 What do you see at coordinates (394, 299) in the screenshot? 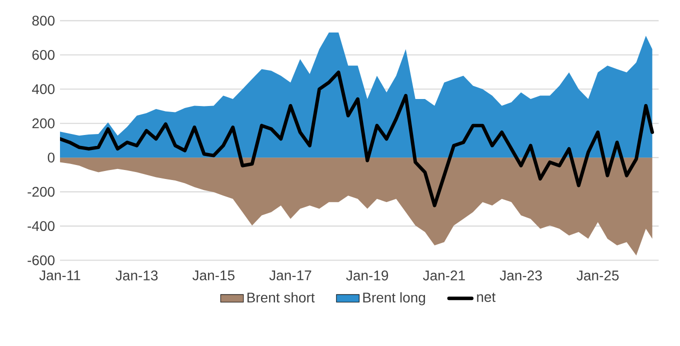
I see `legend-label: Brent long` at bounding box center [394, 299].